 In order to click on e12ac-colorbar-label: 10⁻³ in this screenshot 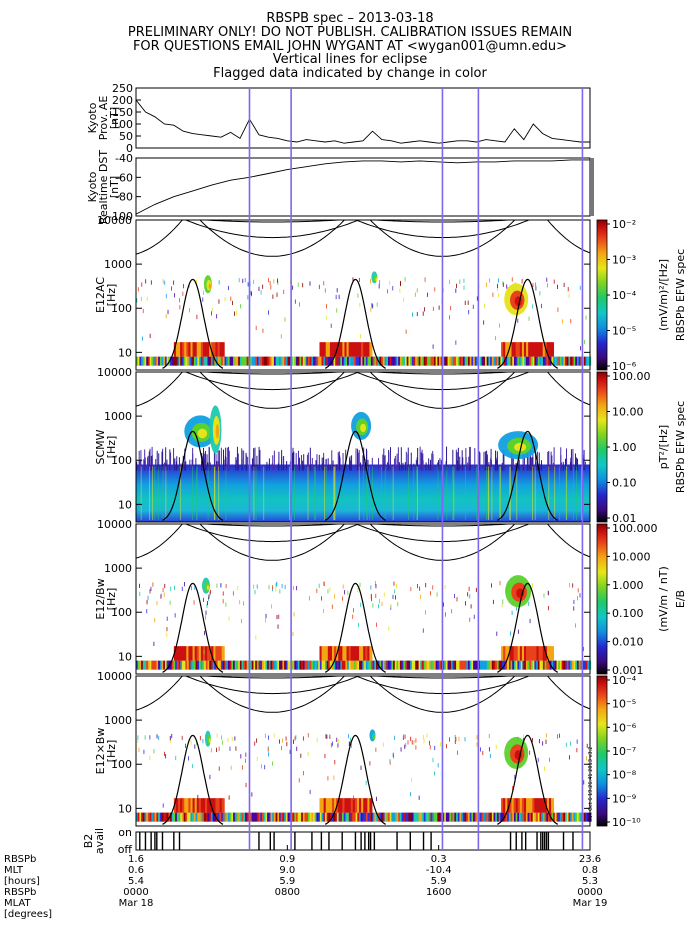, I will do `click(624, 260)`.